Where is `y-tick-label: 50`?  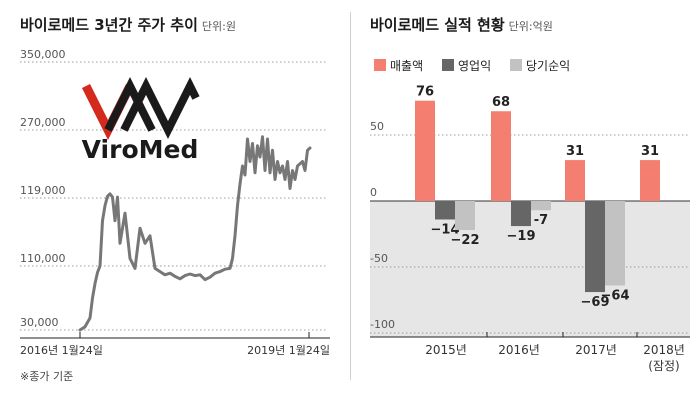 y-tick-label: 50 is located at coordinates (377, 126).